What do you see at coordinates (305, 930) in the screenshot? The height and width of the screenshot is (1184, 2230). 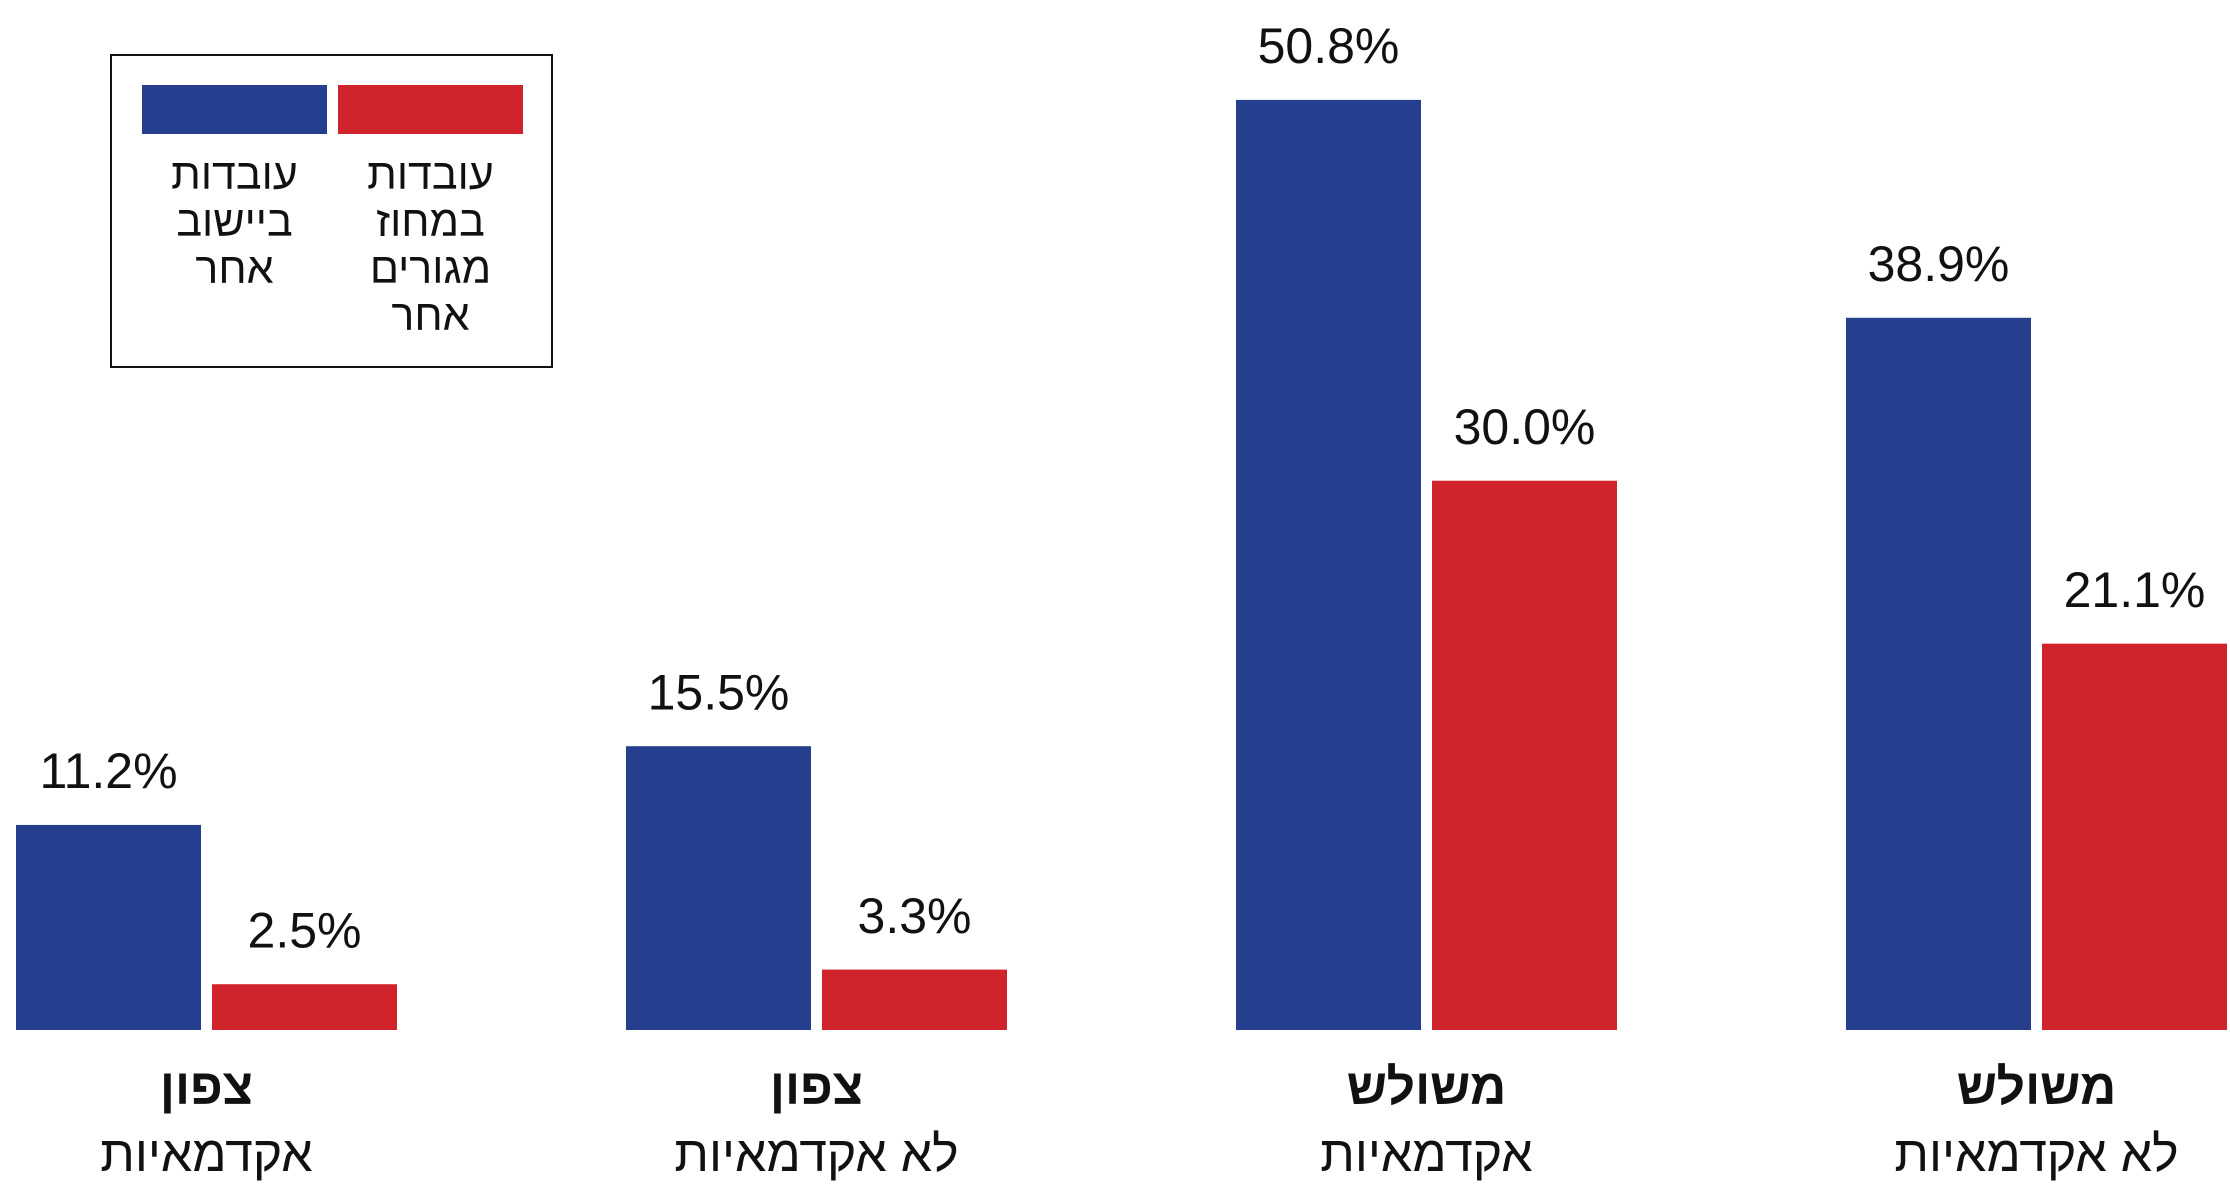 I see `value-label: 2.5%` at bounding box center [305, 930].